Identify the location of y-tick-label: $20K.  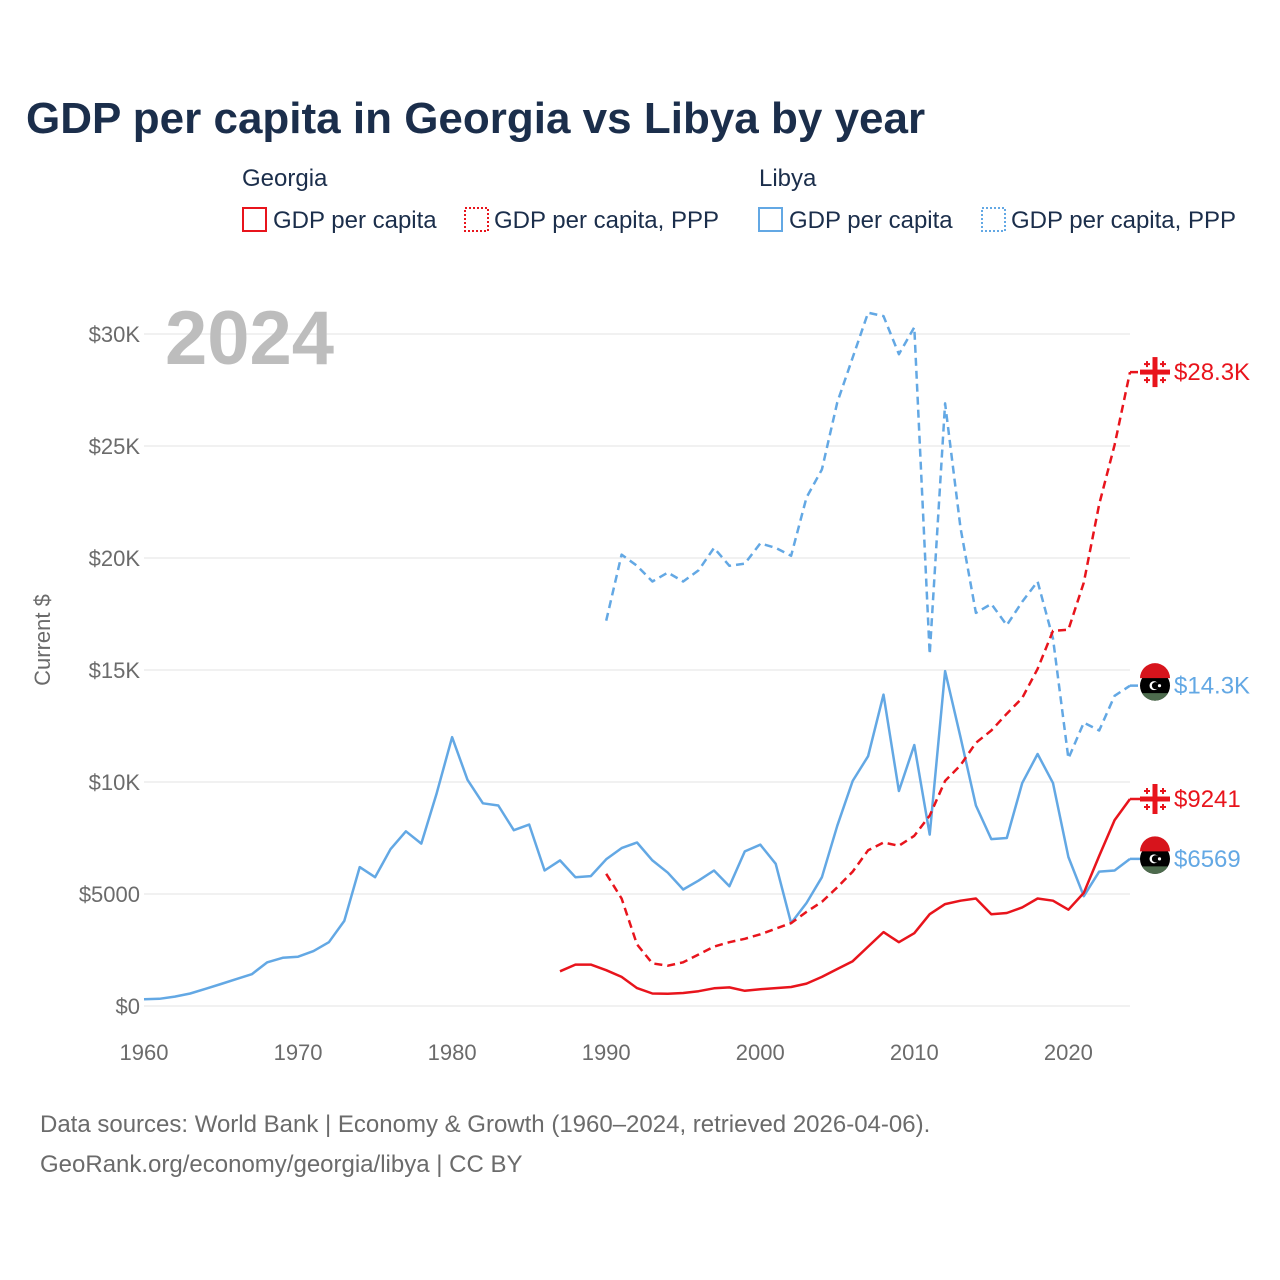
(115, 558).